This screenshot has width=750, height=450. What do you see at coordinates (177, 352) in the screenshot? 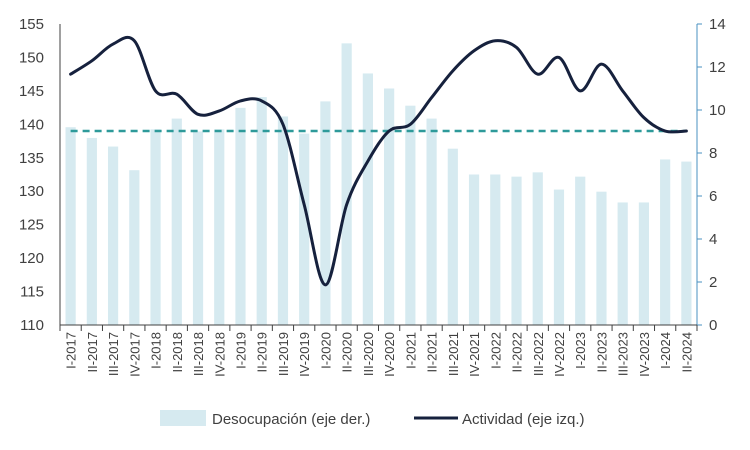
I see `x-tick-label: II-2018` at bounding box center [177, 352].